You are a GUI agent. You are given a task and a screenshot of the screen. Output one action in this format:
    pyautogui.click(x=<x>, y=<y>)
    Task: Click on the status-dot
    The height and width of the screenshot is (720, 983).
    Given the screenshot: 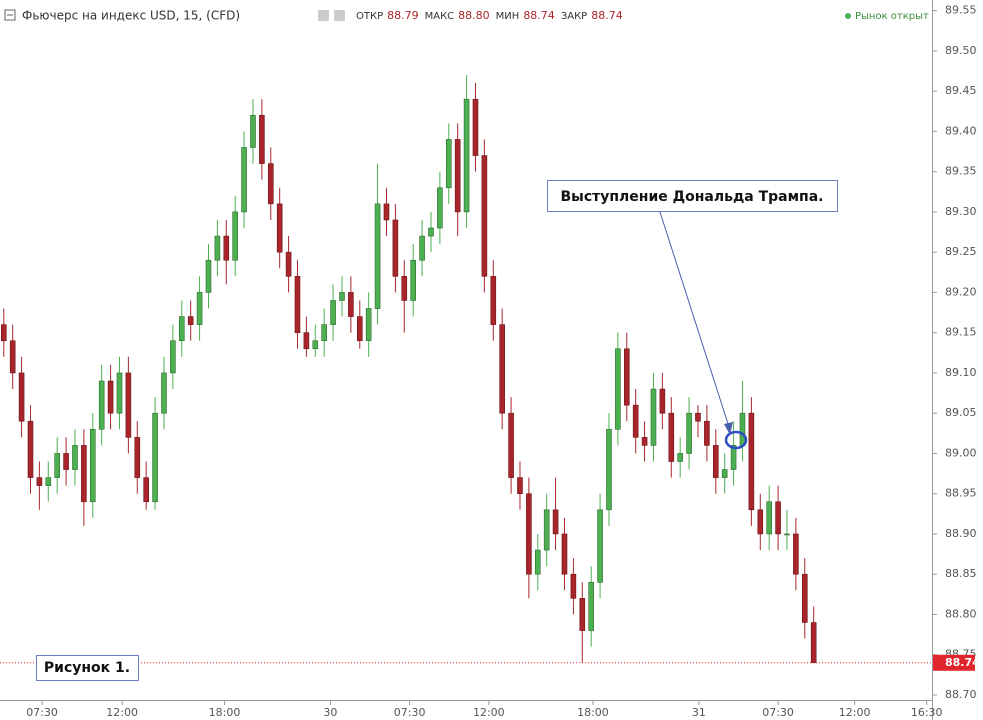 What is the action you would take?
    pyautogui.click(x=848, y=16)
    